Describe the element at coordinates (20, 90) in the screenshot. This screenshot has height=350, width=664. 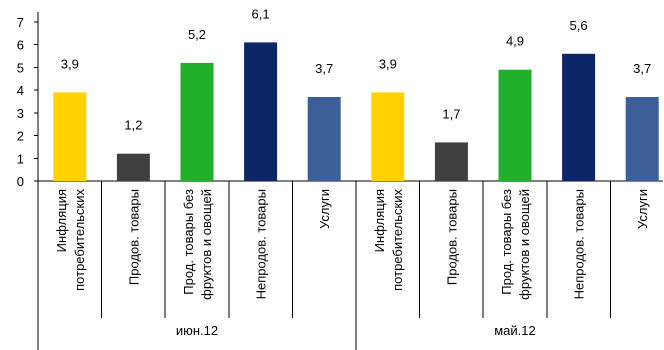
I see `y-tick-label: 4` at that location.